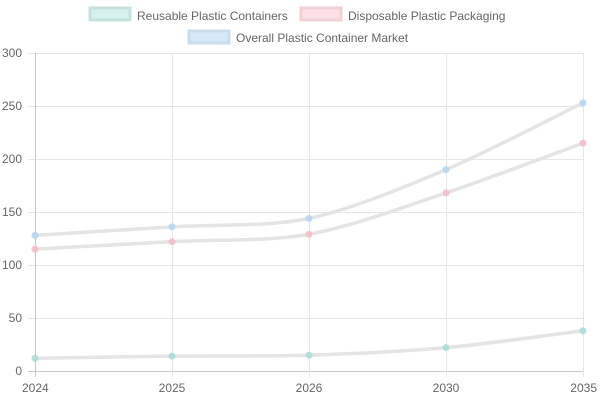 The width and height of the screenshot is (600, 400). What do you see at coordinates (12, 106) in the screenshot?
I see `y-tick-label: 250` at bounding box center [12, 106].